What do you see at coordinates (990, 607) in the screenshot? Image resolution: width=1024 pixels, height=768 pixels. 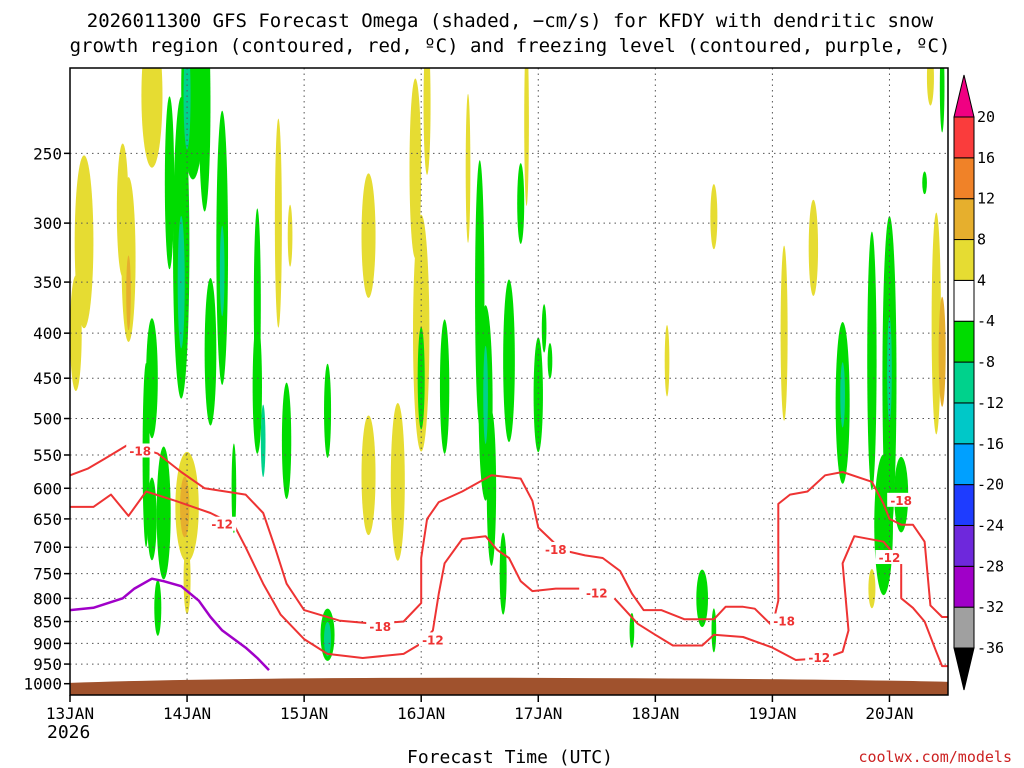 I see `colorbar-label-1: -32` at bounding box center [990, 607].